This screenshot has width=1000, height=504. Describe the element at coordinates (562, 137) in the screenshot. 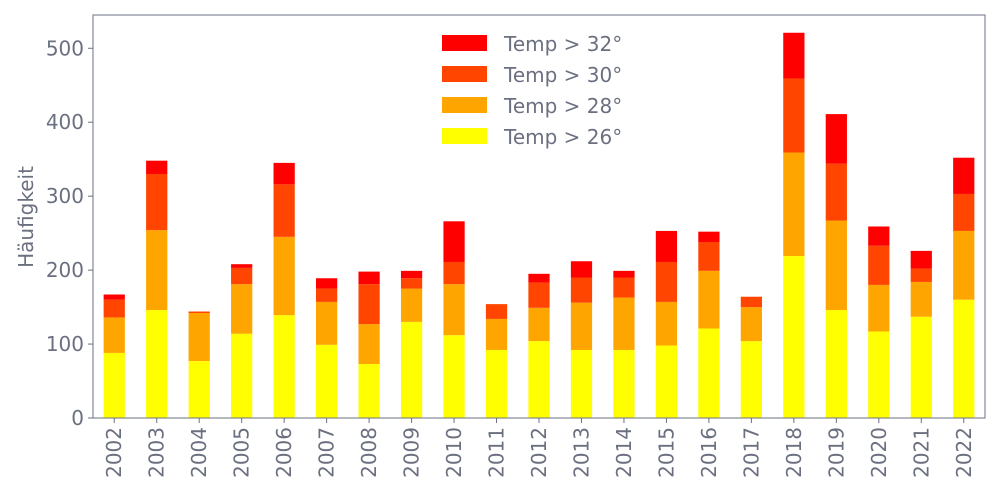

I see `legend-label: Temp > 26°` at that location.